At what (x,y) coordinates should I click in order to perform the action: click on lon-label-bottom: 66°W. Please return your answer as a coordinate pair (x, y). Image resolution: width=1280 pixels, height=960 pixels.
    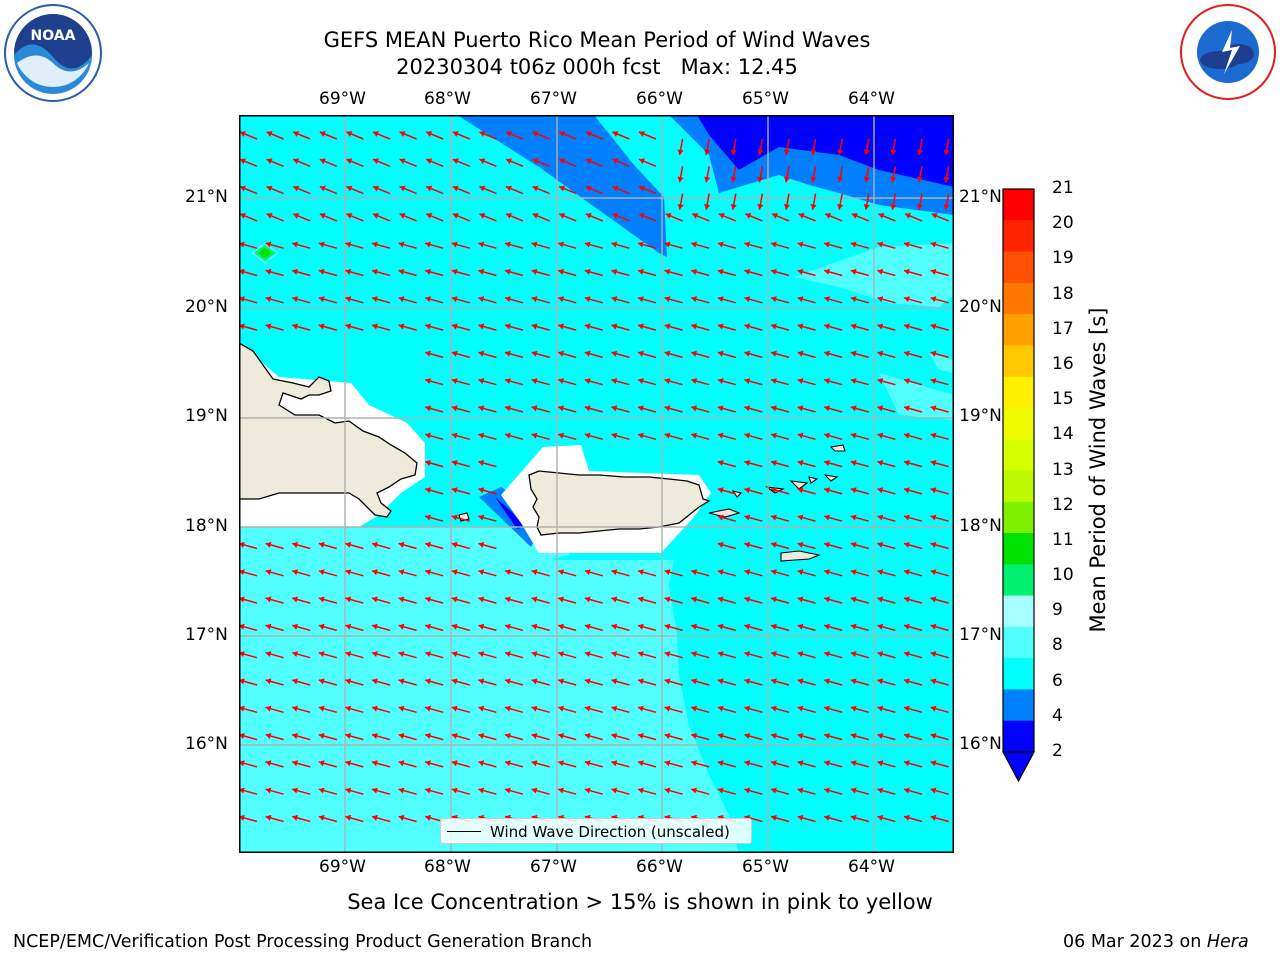
    Looking at the image, I should click on (659, 867).